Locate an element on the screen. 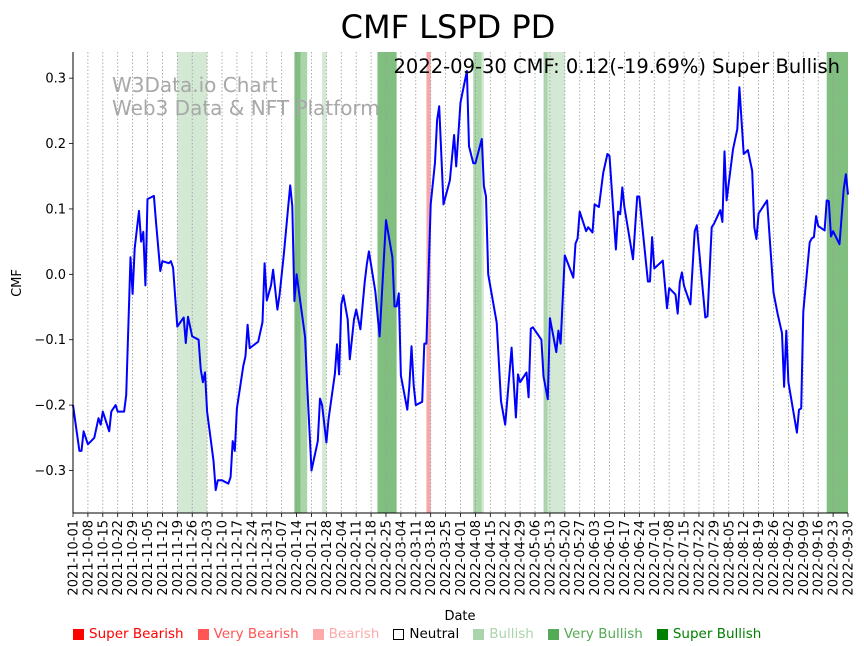 Image resolution: width=864 pixels, height=646 pixels. x-tick-label: 2021-10-29 is located at coordinates (133, 558).